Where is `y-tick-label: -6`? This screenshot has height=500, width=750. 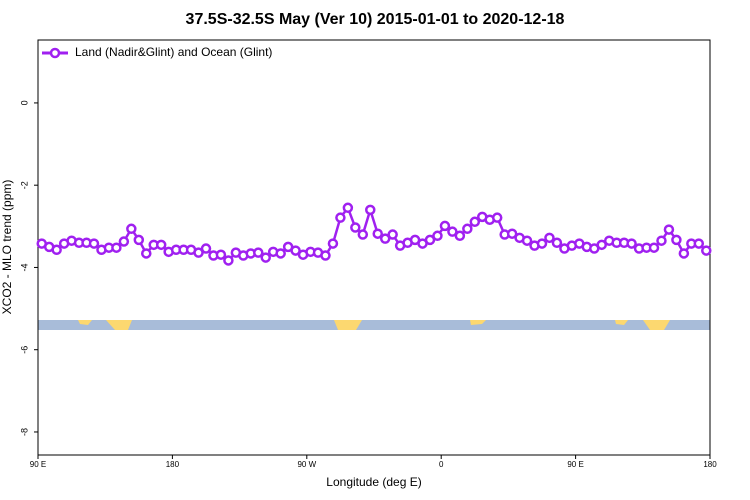
y-tick-label: -6 is located at coordinates (24, 350).